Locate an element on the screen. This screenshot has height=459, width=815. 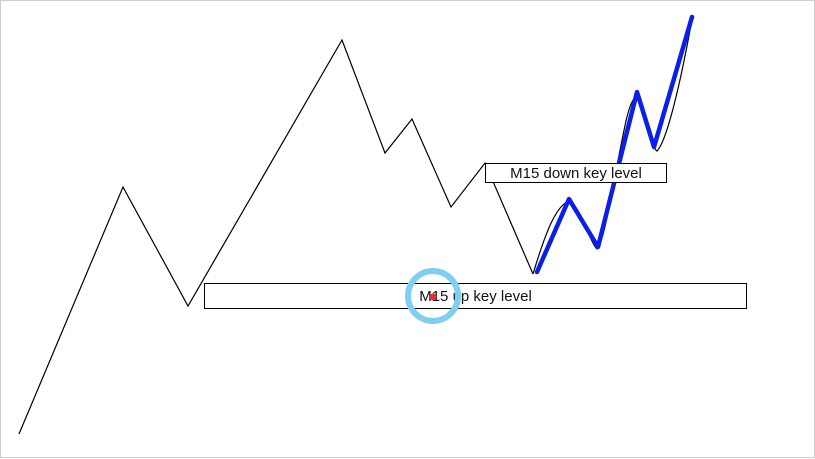
price-continuation-curve is located at coordinates (612, 146).